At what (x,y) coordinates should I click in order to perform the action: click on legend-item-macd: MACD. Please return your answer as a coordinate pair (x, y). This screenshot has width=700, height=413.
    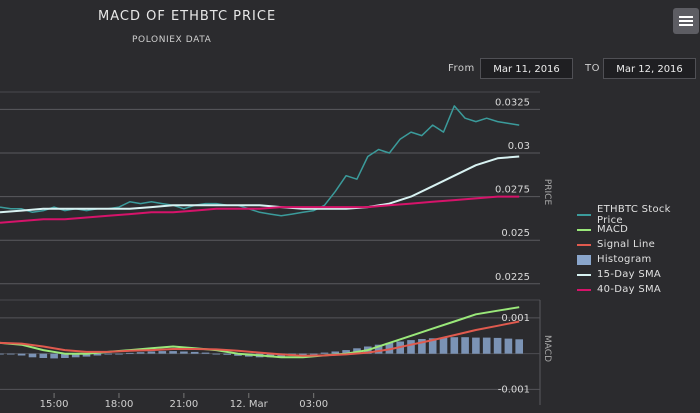
    Looking at the image, I should click on (638, 229).